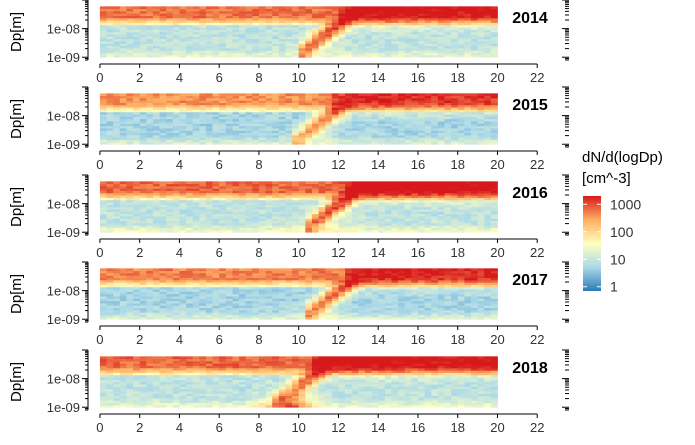 Image resolution: width=695 pixels, height=445 pixels. Describe the element at coordinates (530, 105) in the screenshot. I see `panel-year-label: 2015` at that location.